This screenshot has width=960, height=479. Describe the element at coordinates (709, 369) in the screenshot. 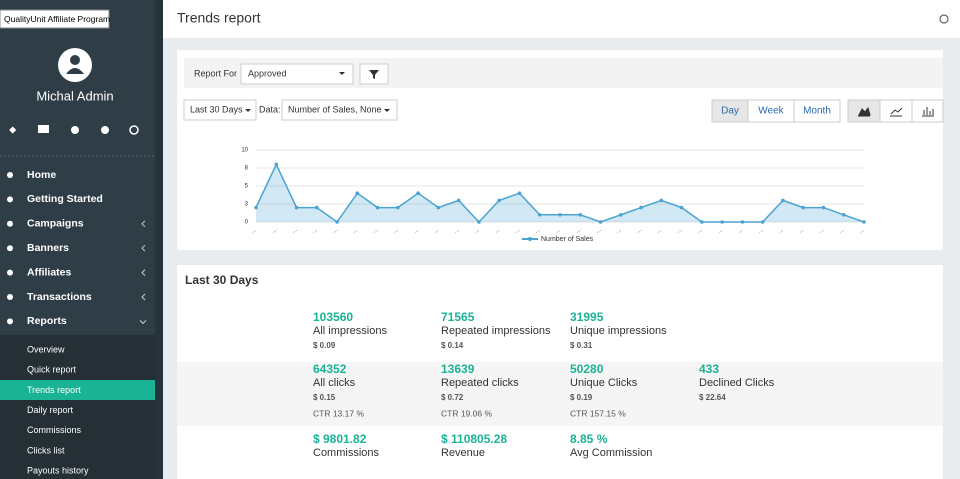

I see `stat-value: 433` at that location.